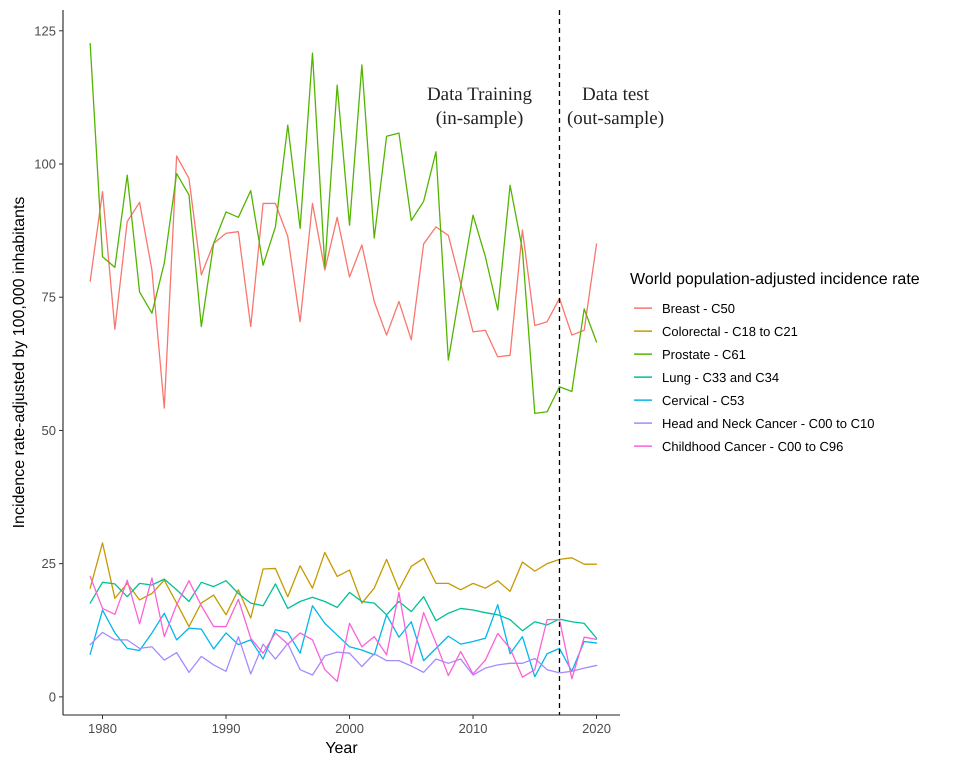  What do you see at coordinates (226, 728) in the screenshot?
I see `x-tick-label: 1990` at bounding box center [226, 728].